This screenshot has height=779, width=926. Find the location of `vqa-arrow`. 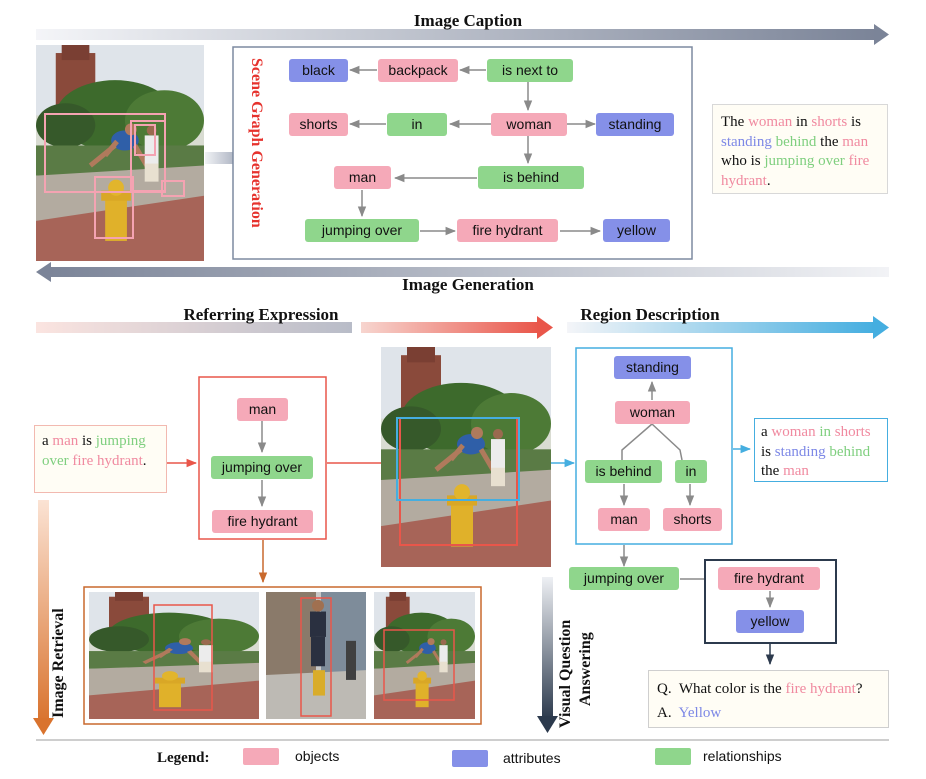

vqa-arrow is located at coordinates (547, 655).